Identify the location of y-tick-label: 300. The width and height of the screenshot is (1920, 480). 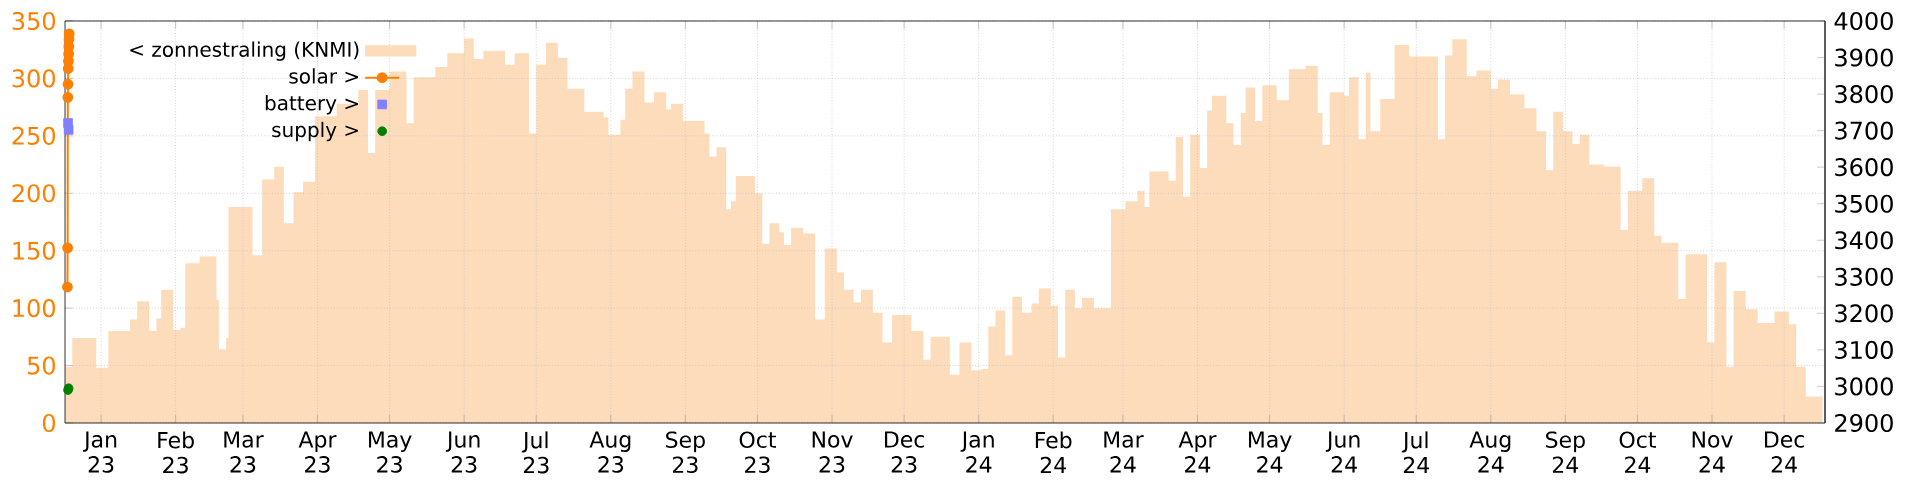
(34, 78).